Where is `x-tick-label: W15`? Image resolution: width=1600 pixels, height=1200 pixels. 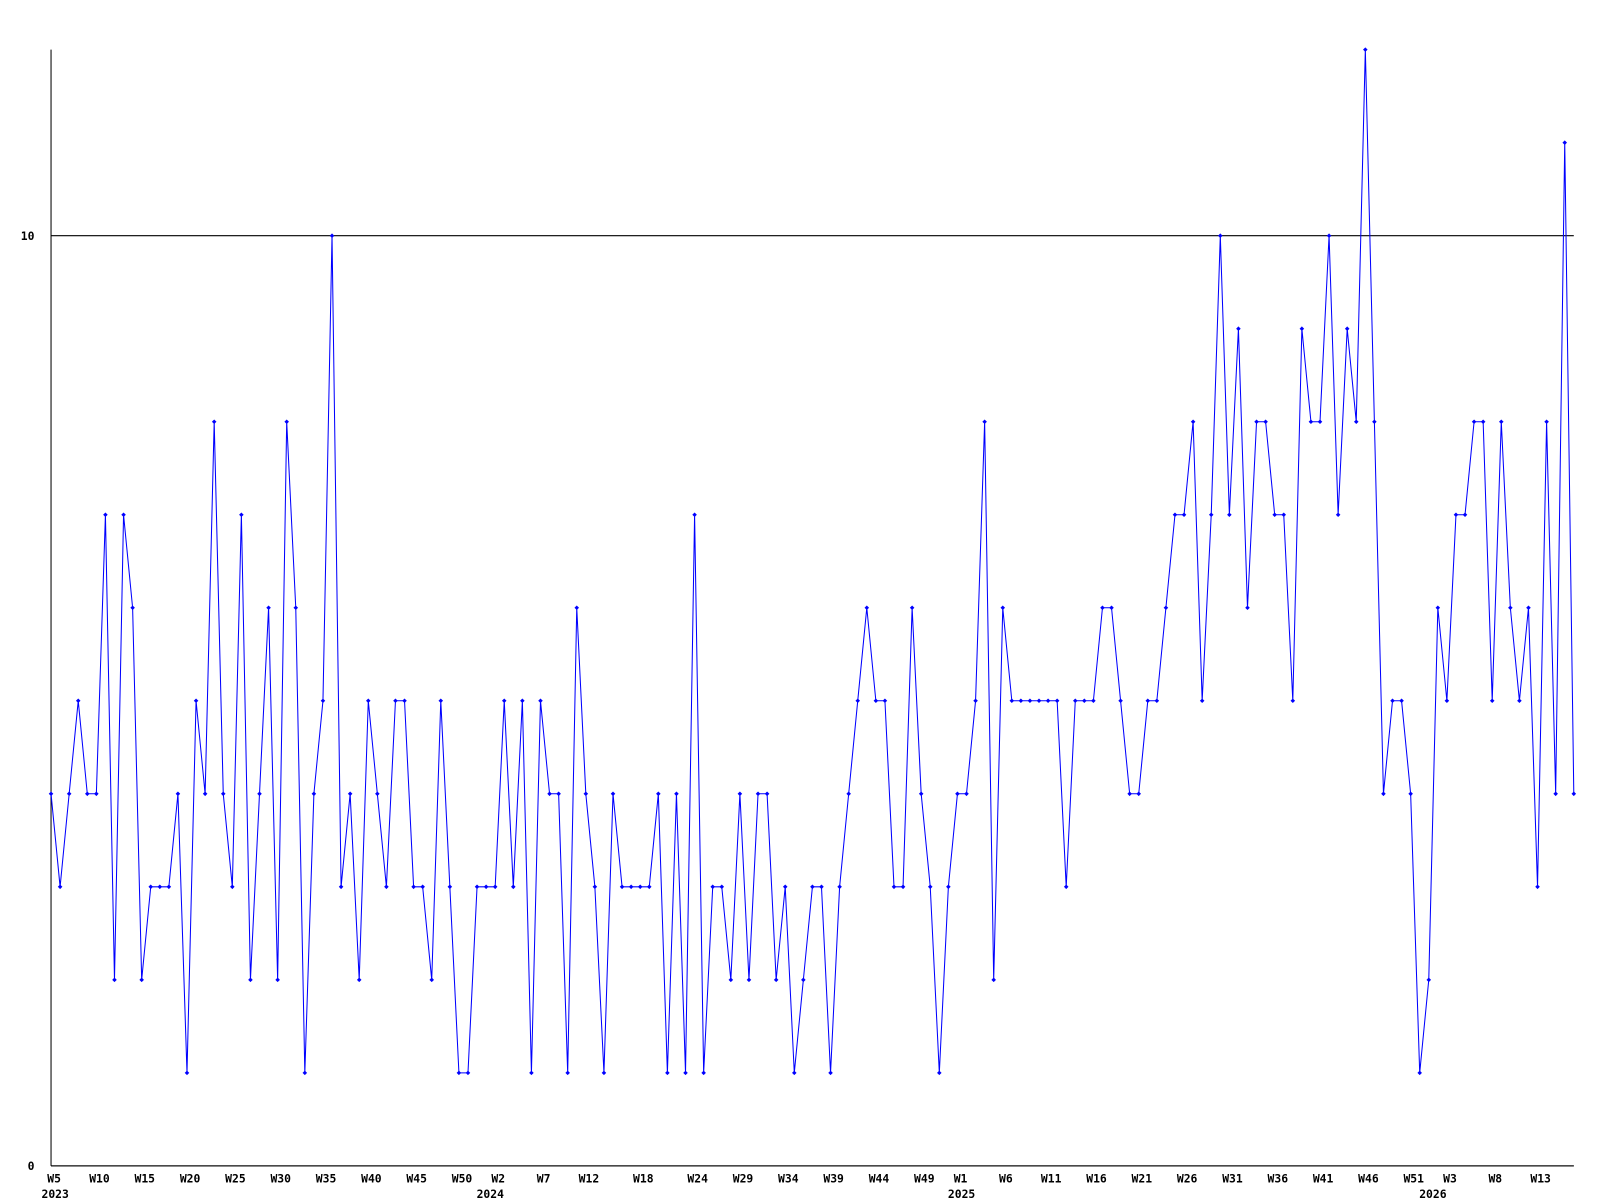 x-tick-label: W15 is located at coordinates (145, 1178).